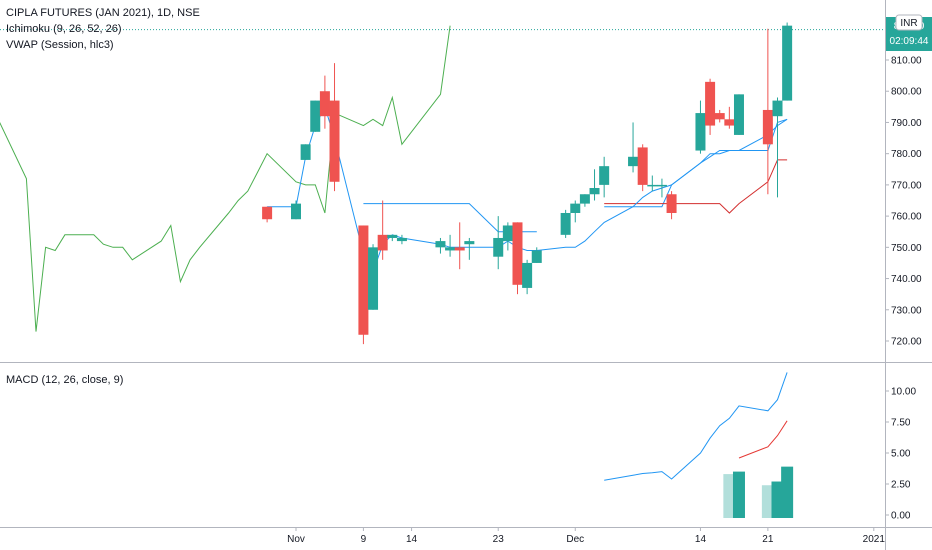 Image resolution: width=932 pixels, height=550 pixels. What do you see at coordinates (906, 154) in the screenshot?
I see `price-tick-label: 780.00` at bounding box center [906, 154].